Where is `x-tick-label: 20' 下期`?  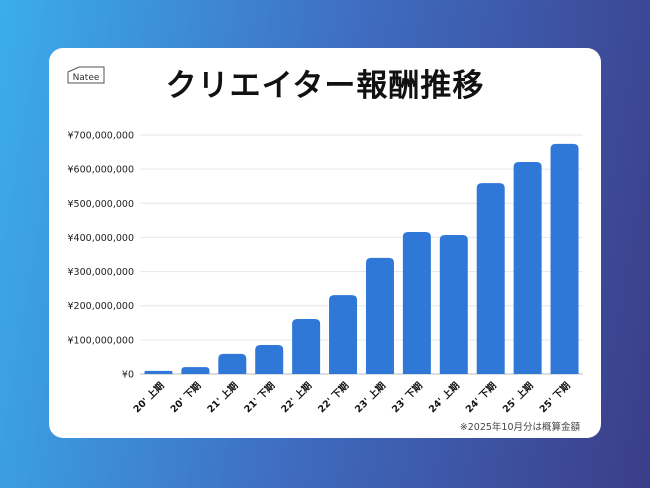
x-tick-label: 20' 下期 is located at coordinates (186, 398).